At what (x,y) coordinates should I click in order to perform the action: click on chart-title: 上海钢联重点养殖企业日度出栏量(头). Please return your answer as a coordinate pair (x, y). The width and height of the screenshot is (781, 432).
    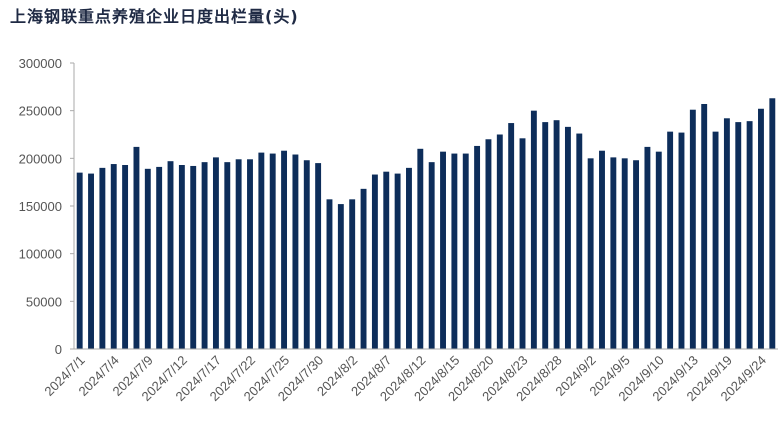
    Looking at the image, I should click on (154, 16).